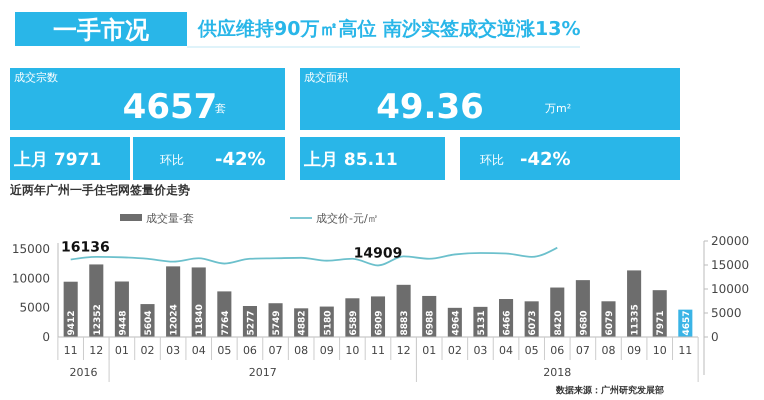 The height and width of the screenshot is (400, 764). I want to click on data-label: 5131, so click(481, 323).